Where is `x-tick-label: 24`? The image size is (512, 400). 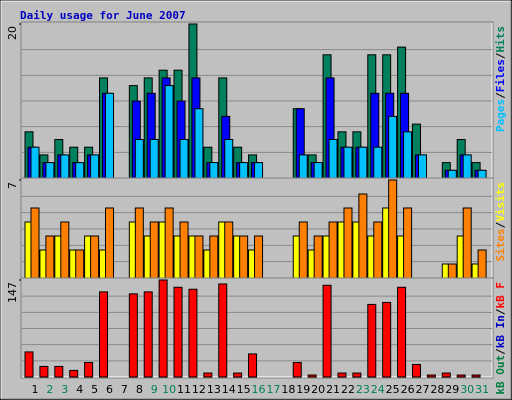 x-tick-label: 24 is located at coordinates (378, 389).